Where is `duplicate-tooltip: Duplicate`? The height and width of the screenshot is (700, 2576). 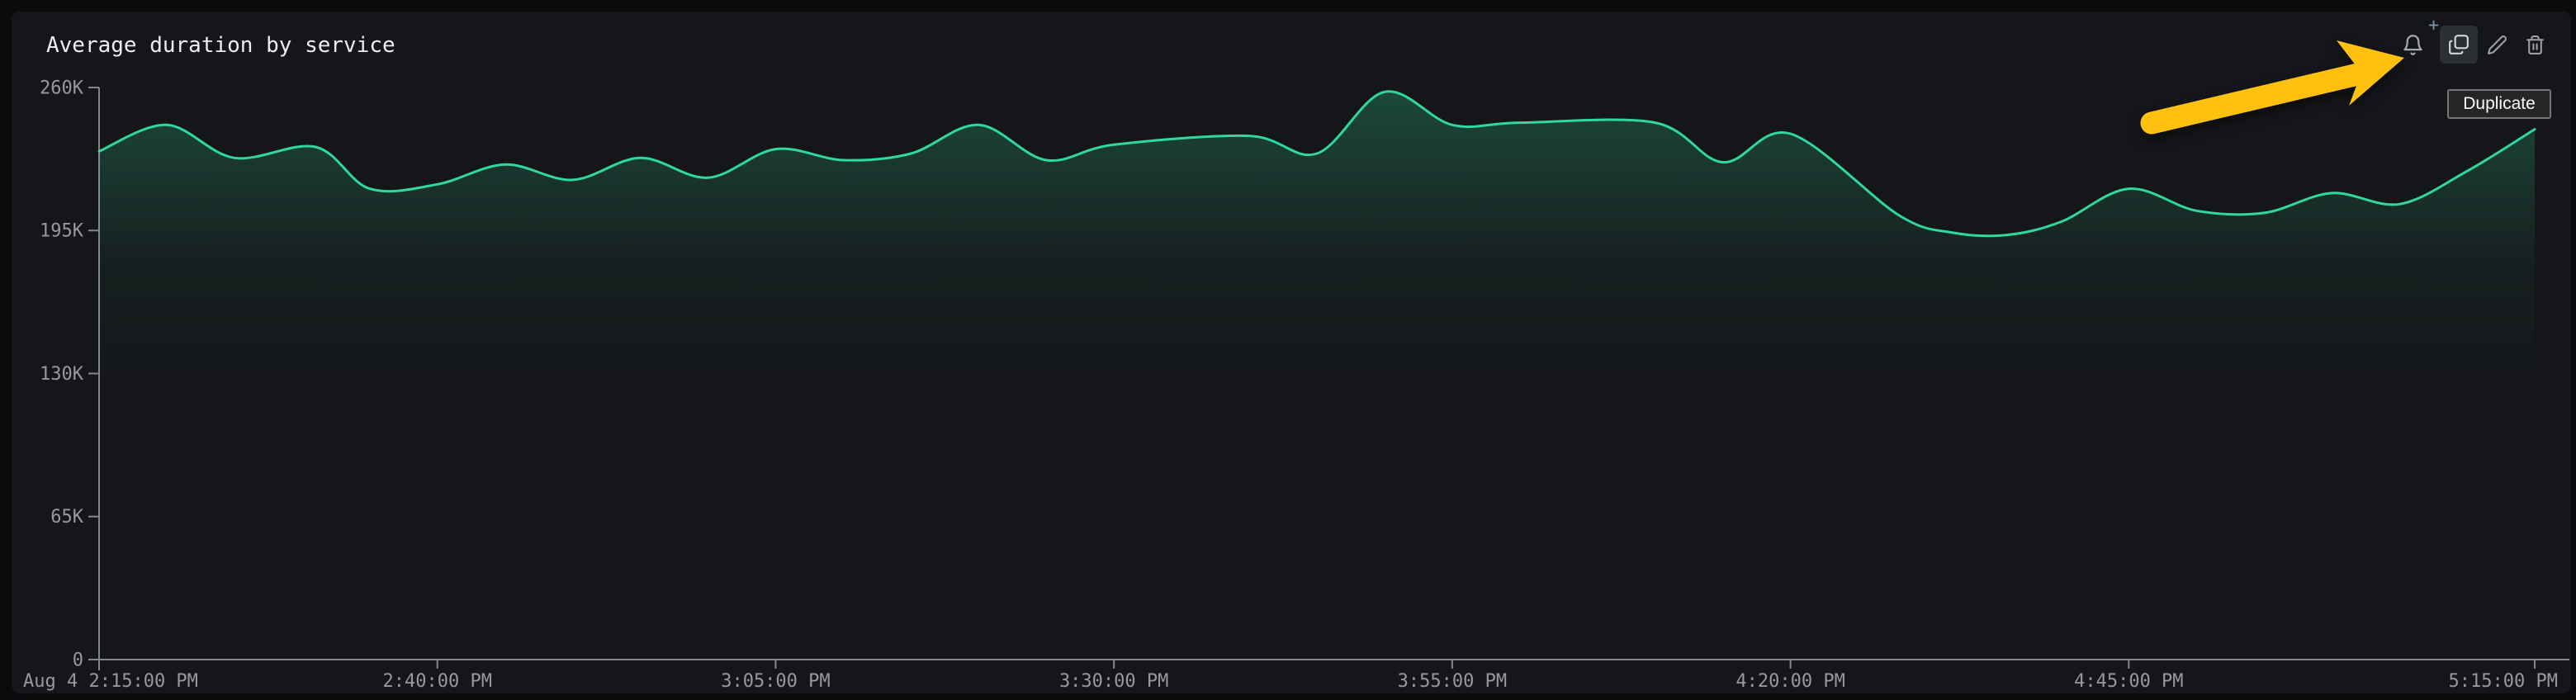 duplicate-tooltip: Duplicate is located at coordinates (2499, 104).